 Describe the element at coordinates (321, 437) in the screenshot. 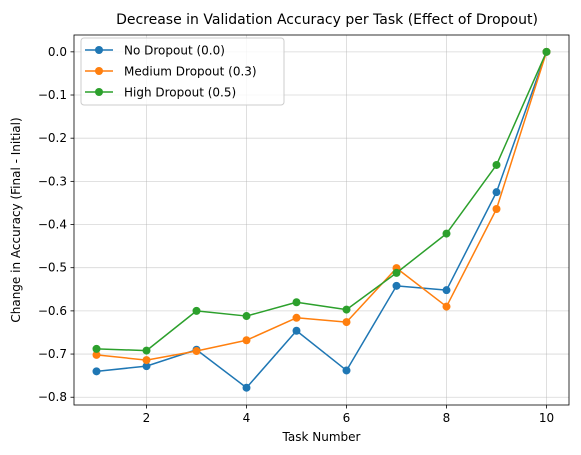

I see `x-axis-label: Task Number` at that location.